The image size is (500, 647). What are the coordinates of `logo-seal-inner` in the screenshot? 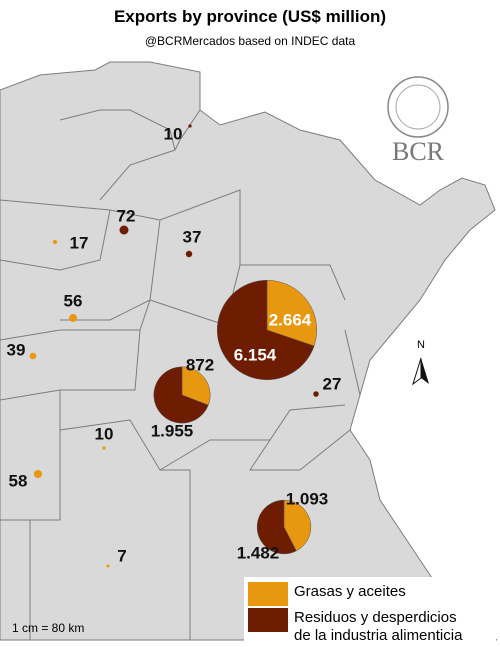 It's located at (418, 107).